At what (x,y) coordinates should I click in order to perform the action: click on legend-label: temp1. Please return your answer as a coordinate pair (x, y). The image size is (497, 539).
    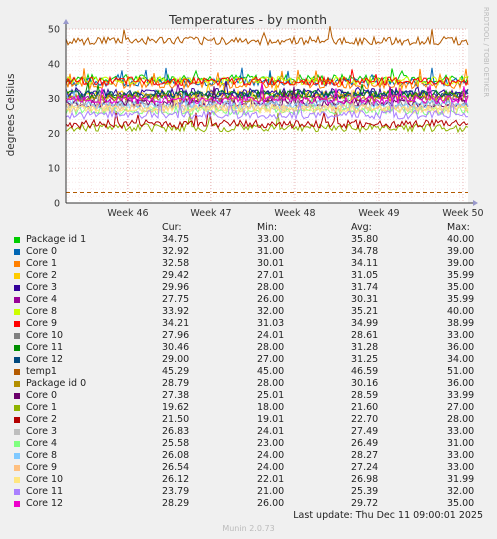
    Looking at the image, I should click on (41, 371).